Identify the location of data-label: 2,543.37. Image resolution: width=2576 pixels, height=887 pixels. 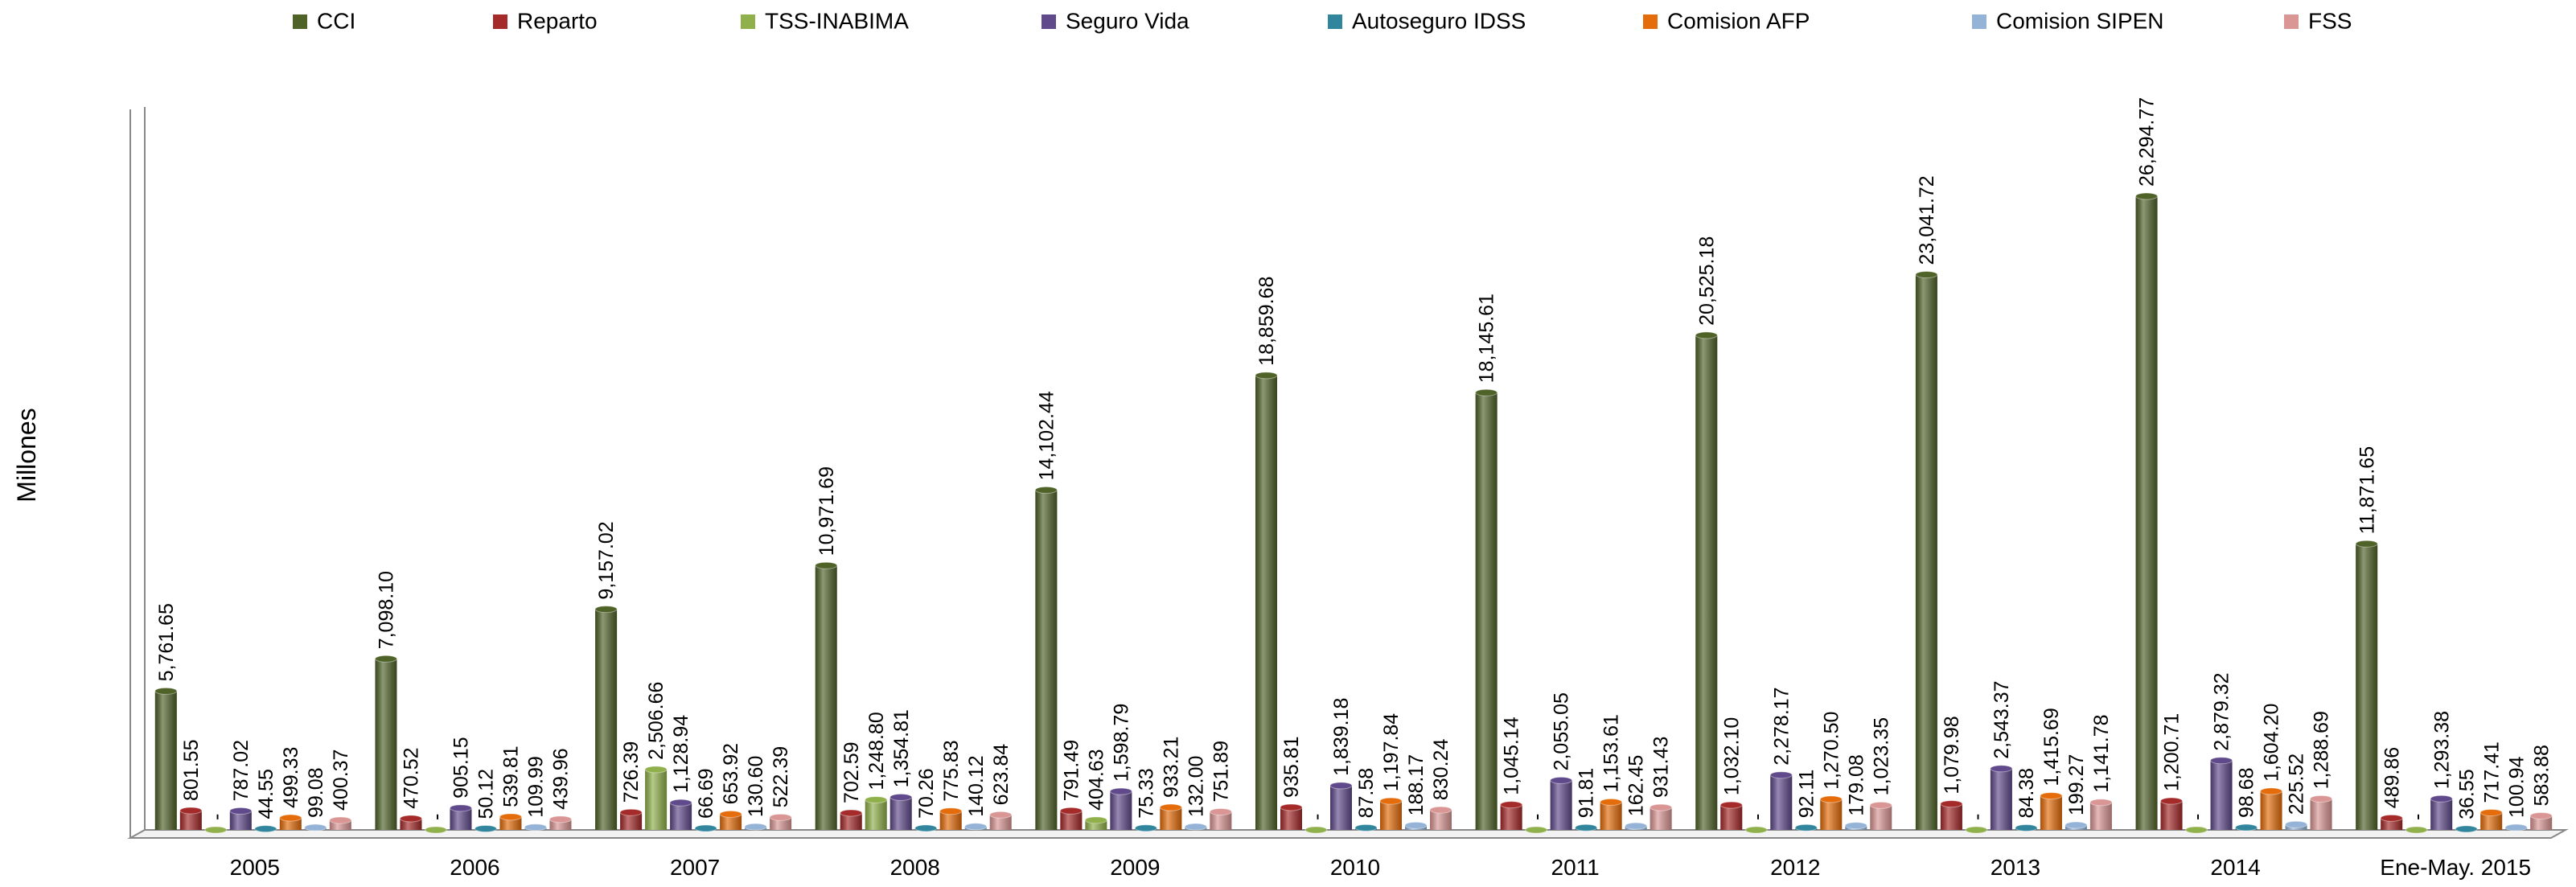
(2002, 719).